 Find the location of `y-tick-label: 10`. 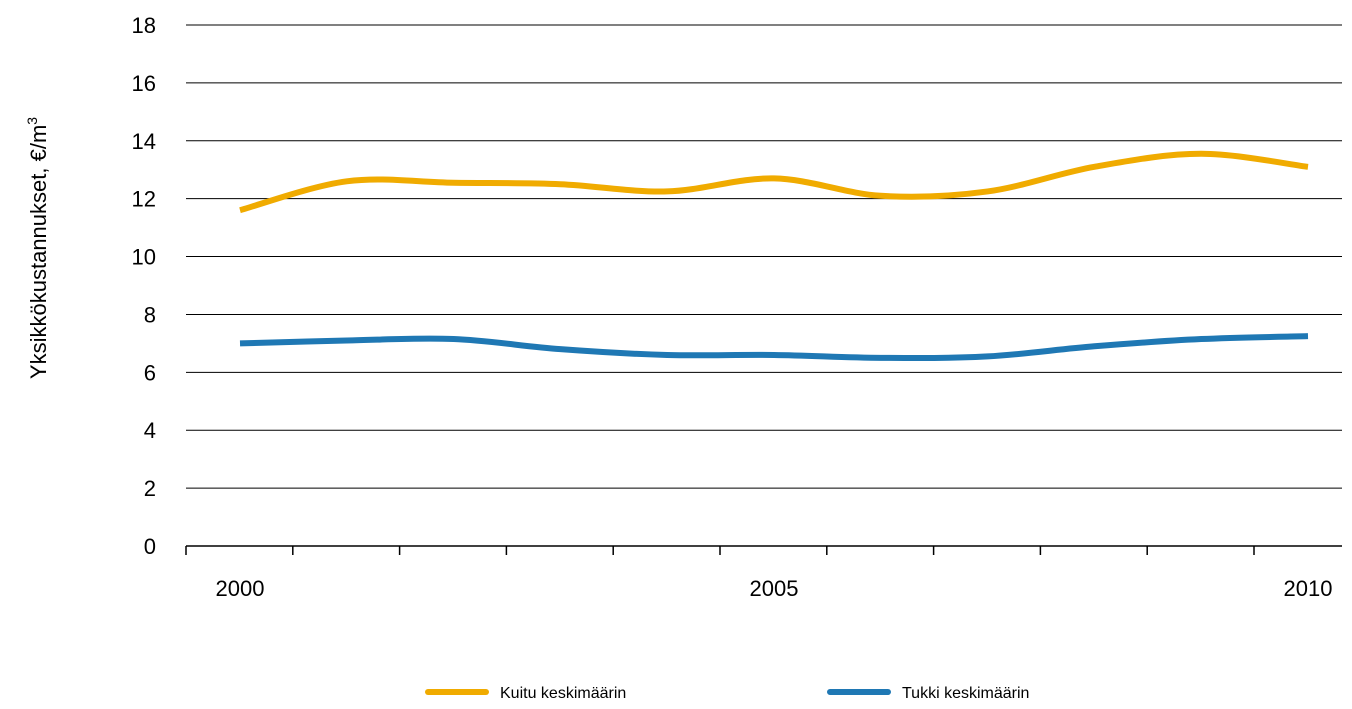

y-tick-label: 10 is located at coordinates (144, 257).